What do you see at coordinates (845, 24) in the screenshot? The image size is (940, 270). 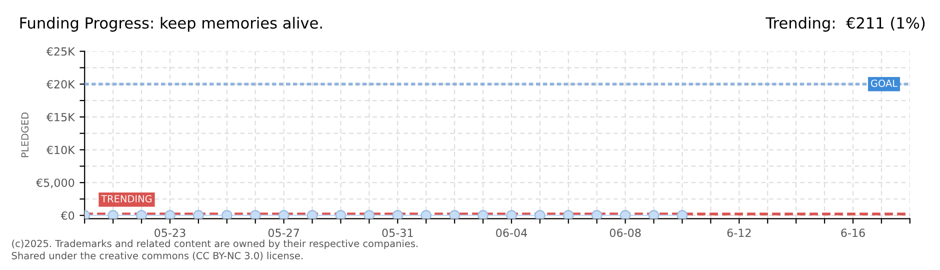 I see `chart-subtitle: Trending: €211 (1%)` at bounding box center [845, 24].